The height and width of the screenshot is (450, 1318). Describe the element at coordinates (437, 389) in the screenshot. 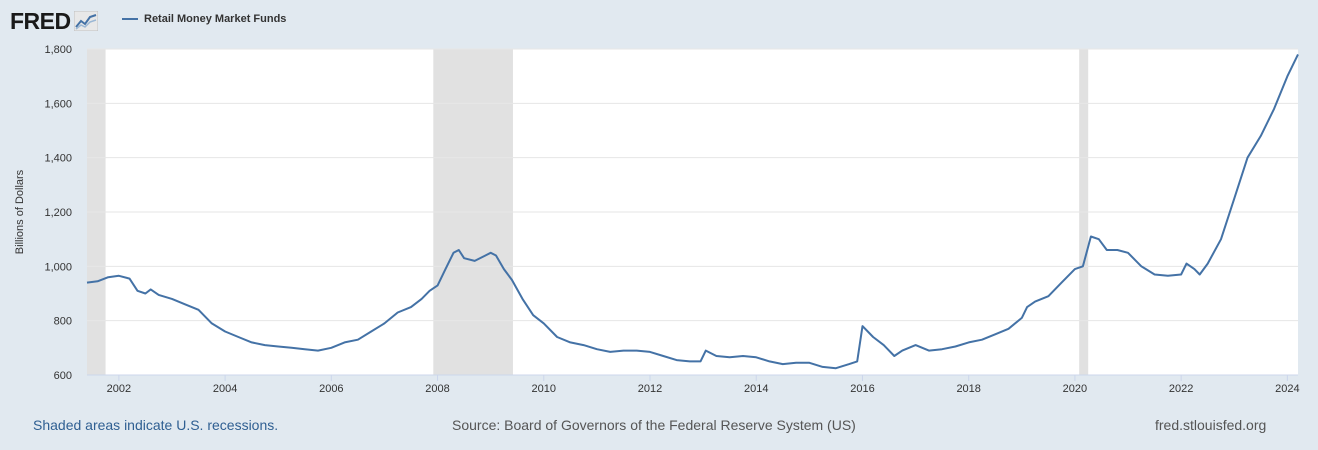

I see `x-tick-label: 2008` at that location.